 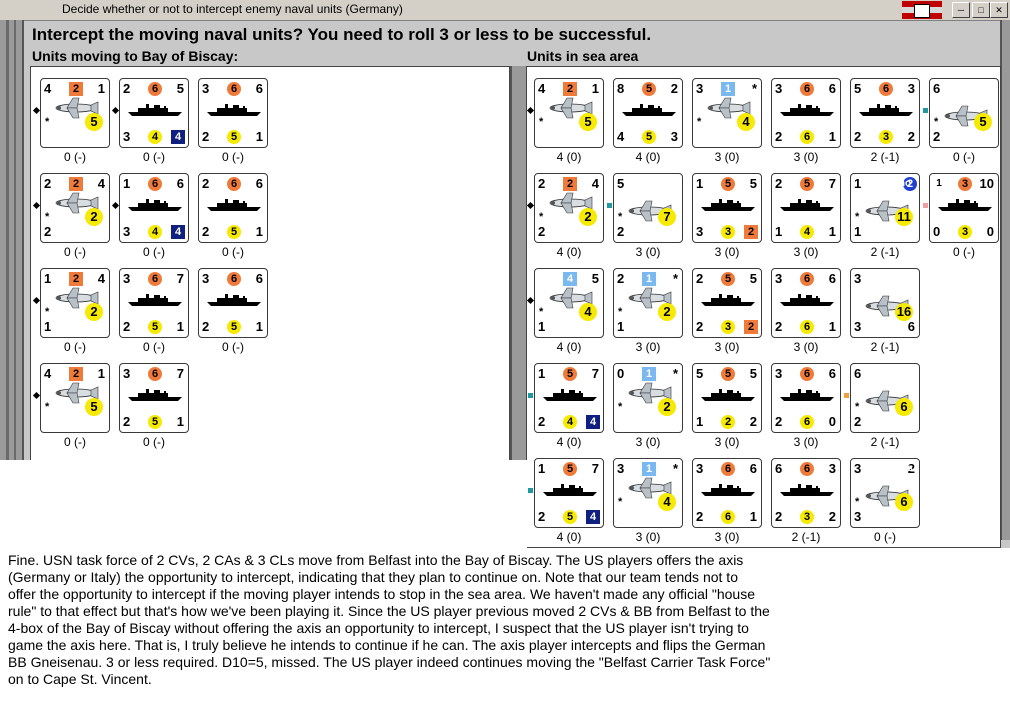 What do you see at coordinates (889, 379) in the screenshot?
I see `counter-name: FW 190 A-1` at bounding box center [889, 379].